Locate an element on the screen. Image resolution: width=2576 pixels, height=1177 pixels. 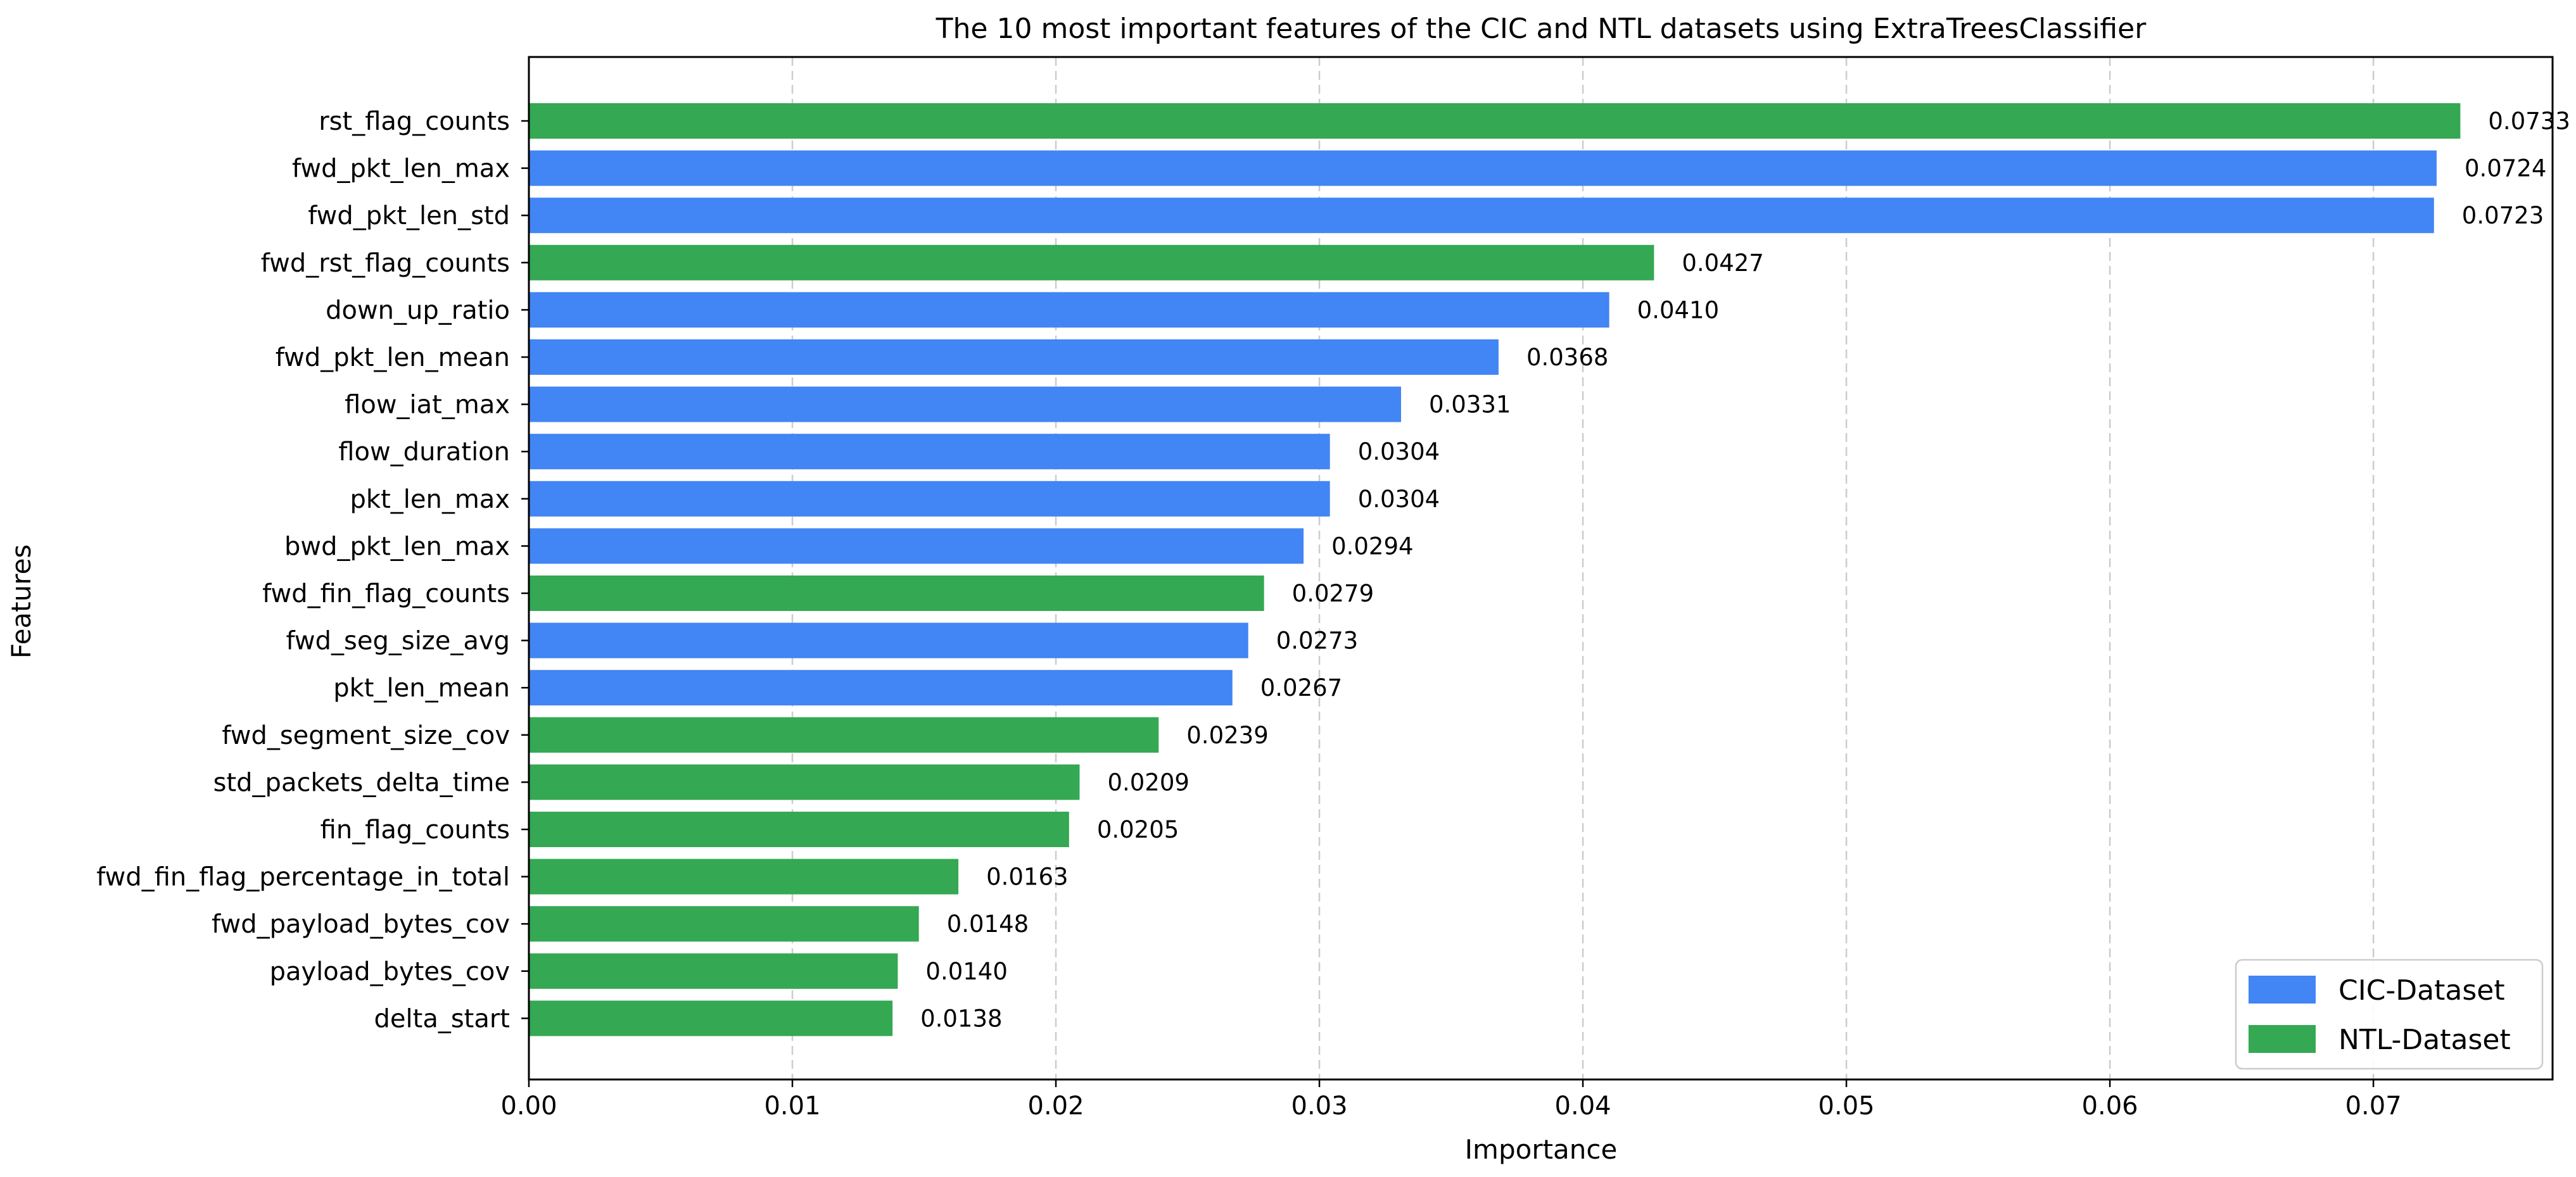
x-tick-label: 0.04 is located at coordinates (1583, 1106).